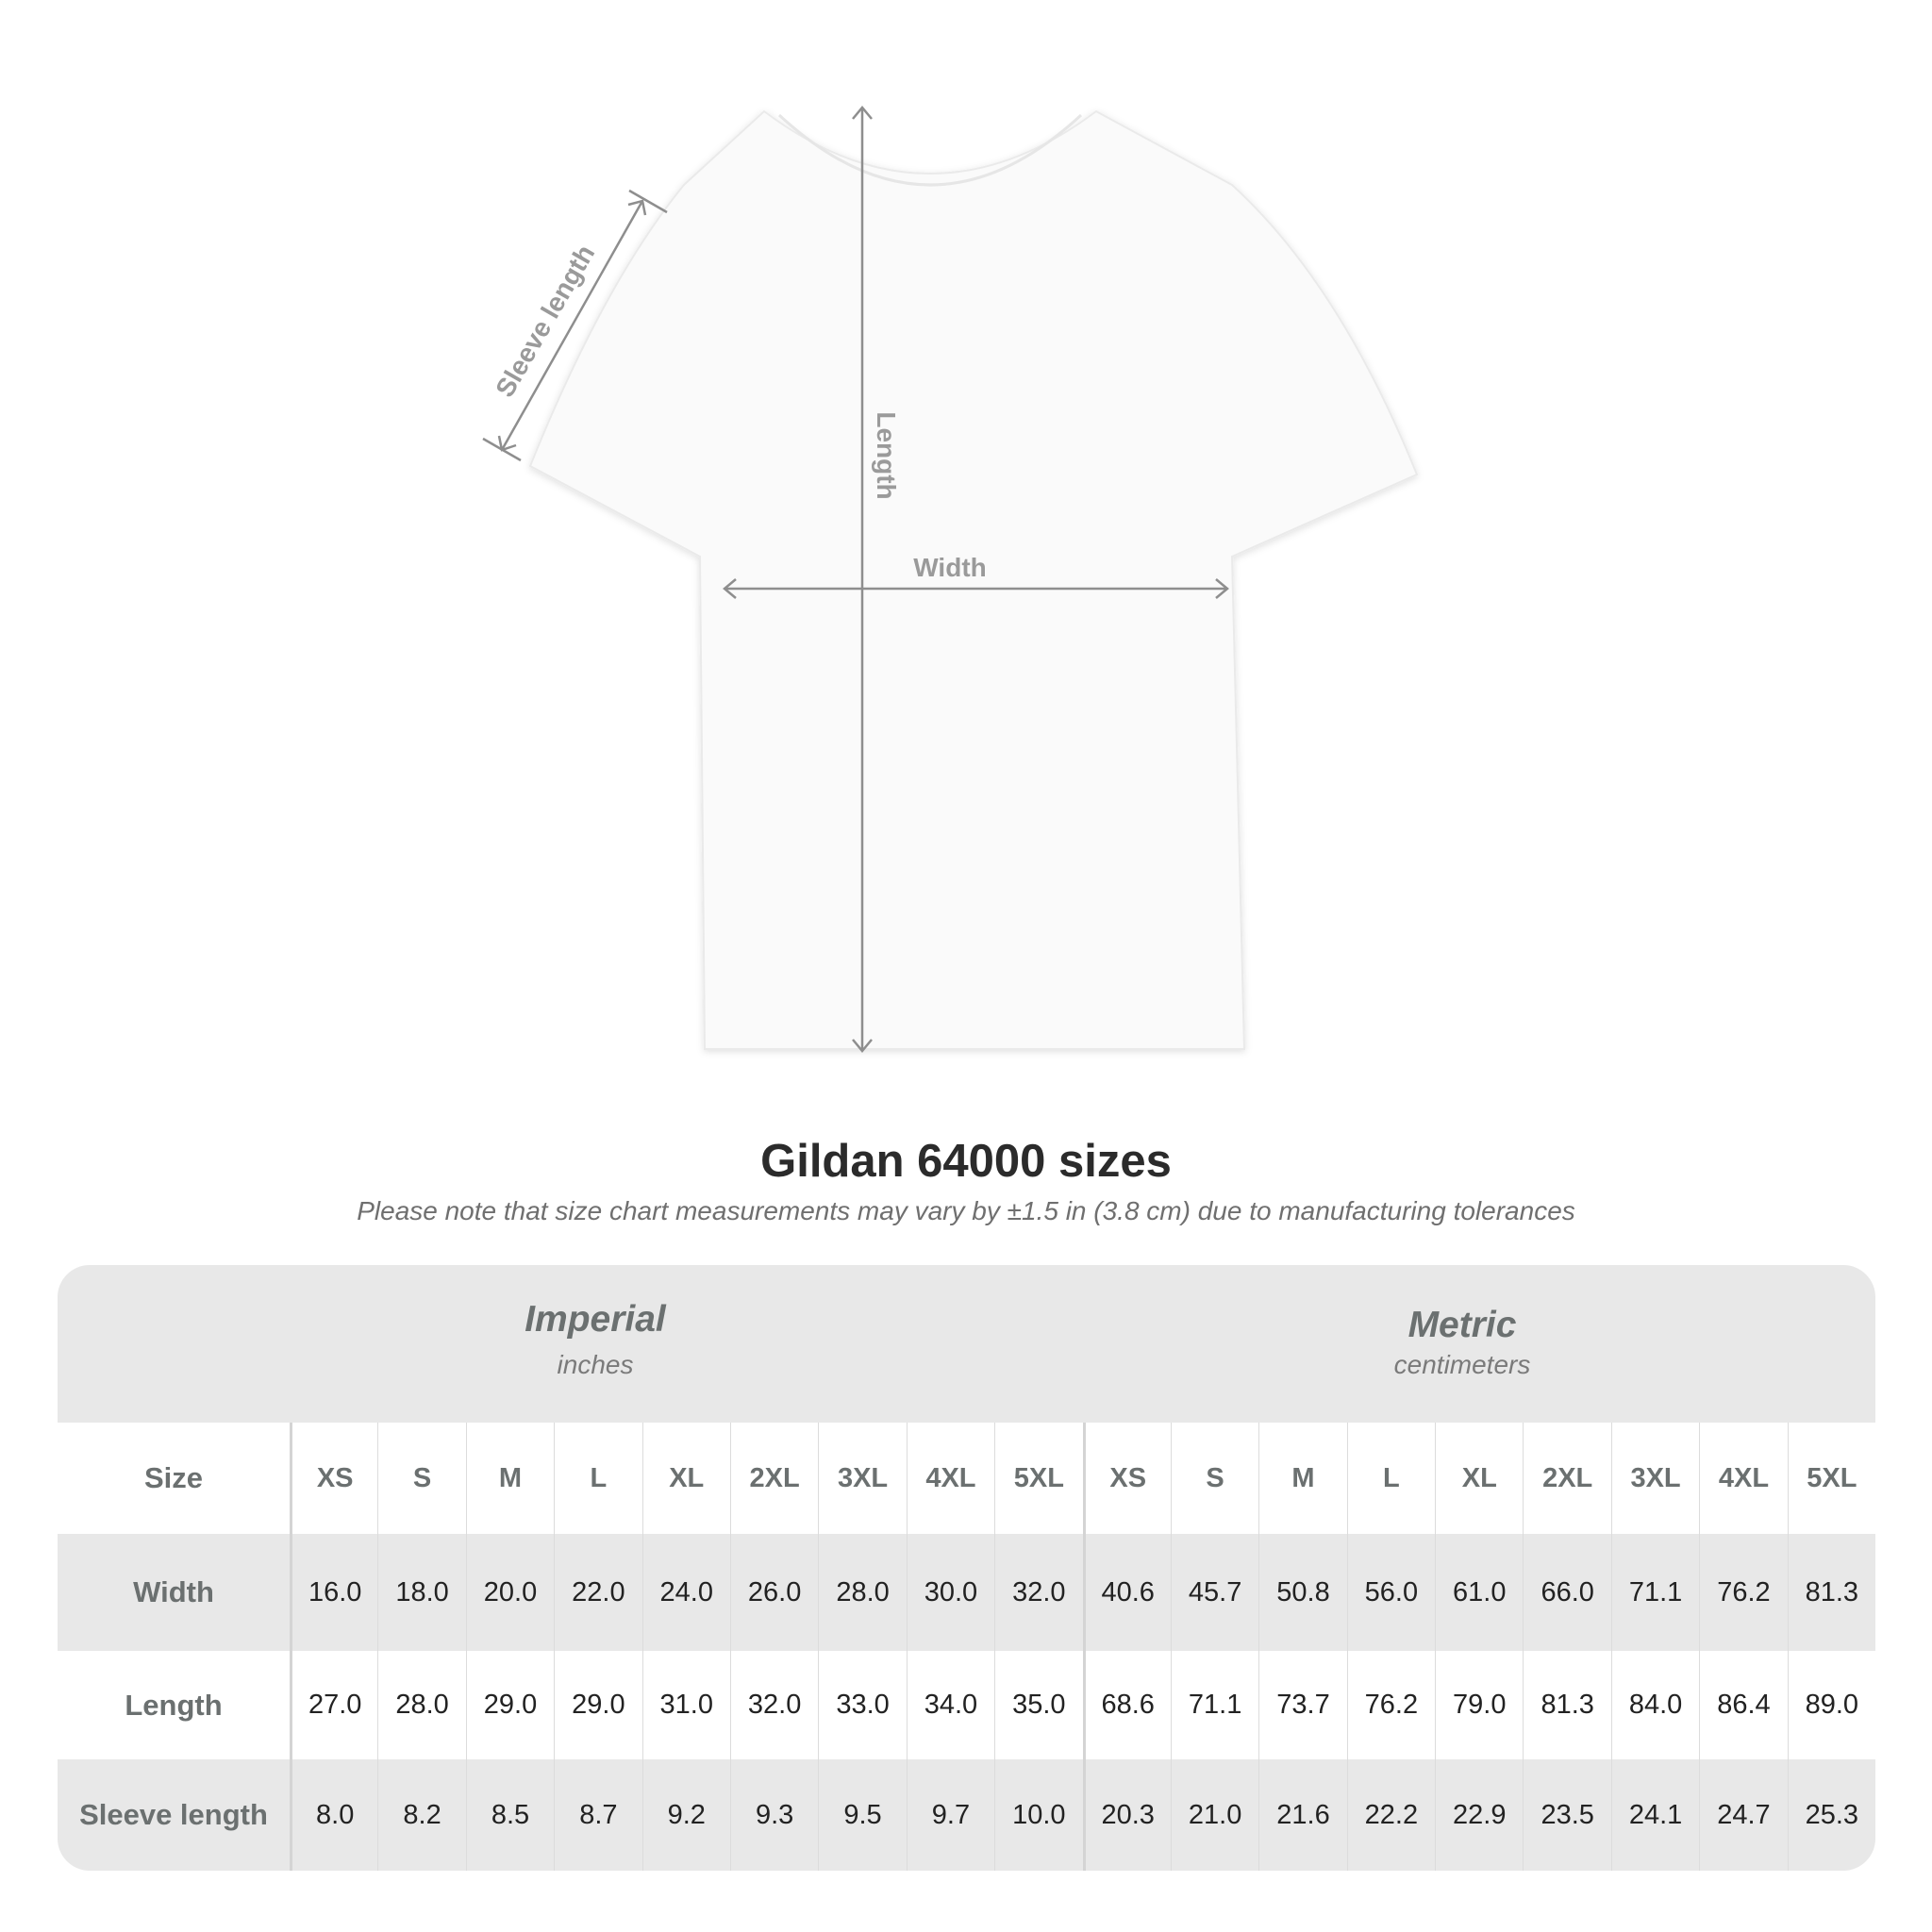 This screenshot has width=1932, height=1932. Describe the element at coordinates (1743, 1815) in the screenshot. I see `table-cell-metric: 24.7` at that location.